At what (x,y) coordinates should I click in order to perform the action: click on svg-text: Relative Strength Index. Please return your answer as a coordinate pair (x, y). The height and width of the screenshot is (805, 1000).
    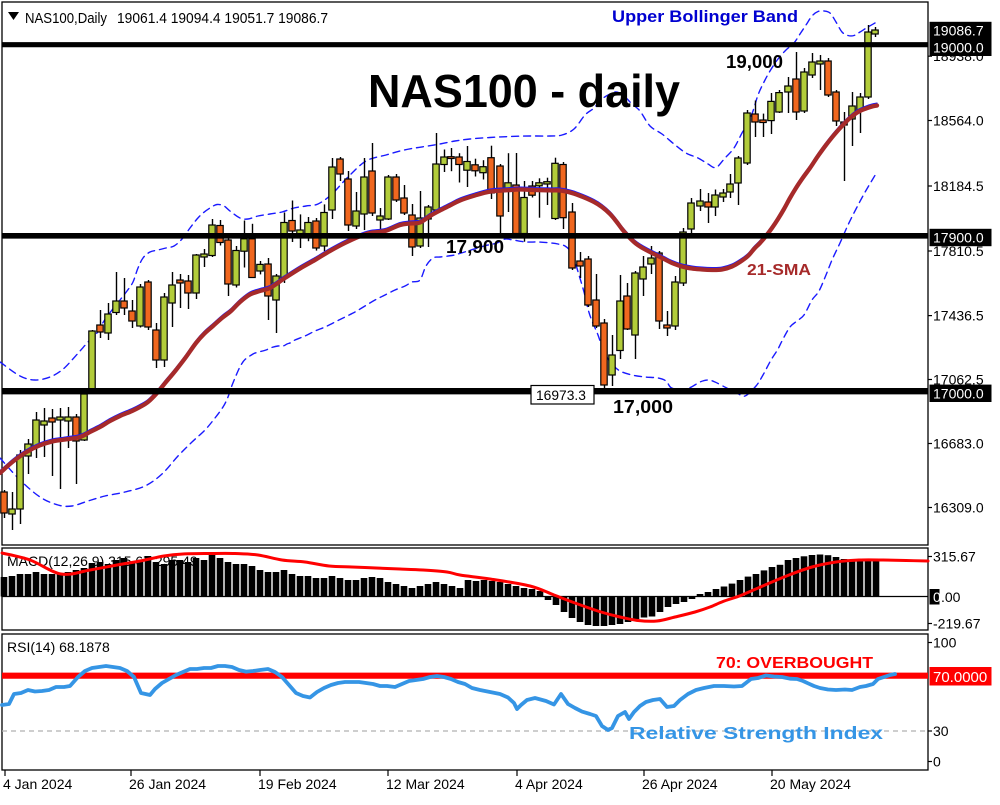
    Looking at the image, I should click on (756, 733).